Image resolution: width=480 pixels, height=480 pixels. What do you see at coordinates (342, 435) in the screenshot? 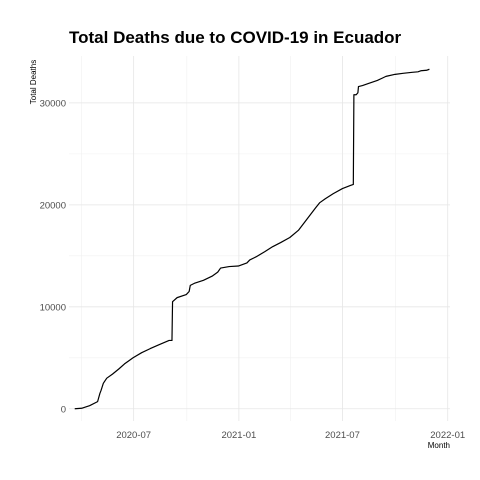
I see `x-tick-label: 2021-07` at bounding box center [342, 435].